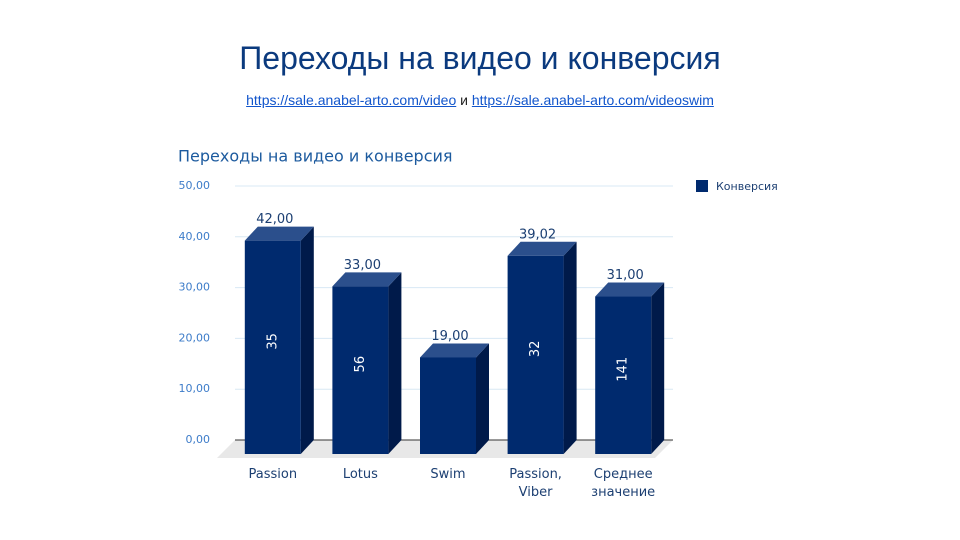 This screenshot has height=540, width=960. Describe the element at coordinates (195, 236) in the screenshot. I see `y-tick-label: 40,00` at that location.